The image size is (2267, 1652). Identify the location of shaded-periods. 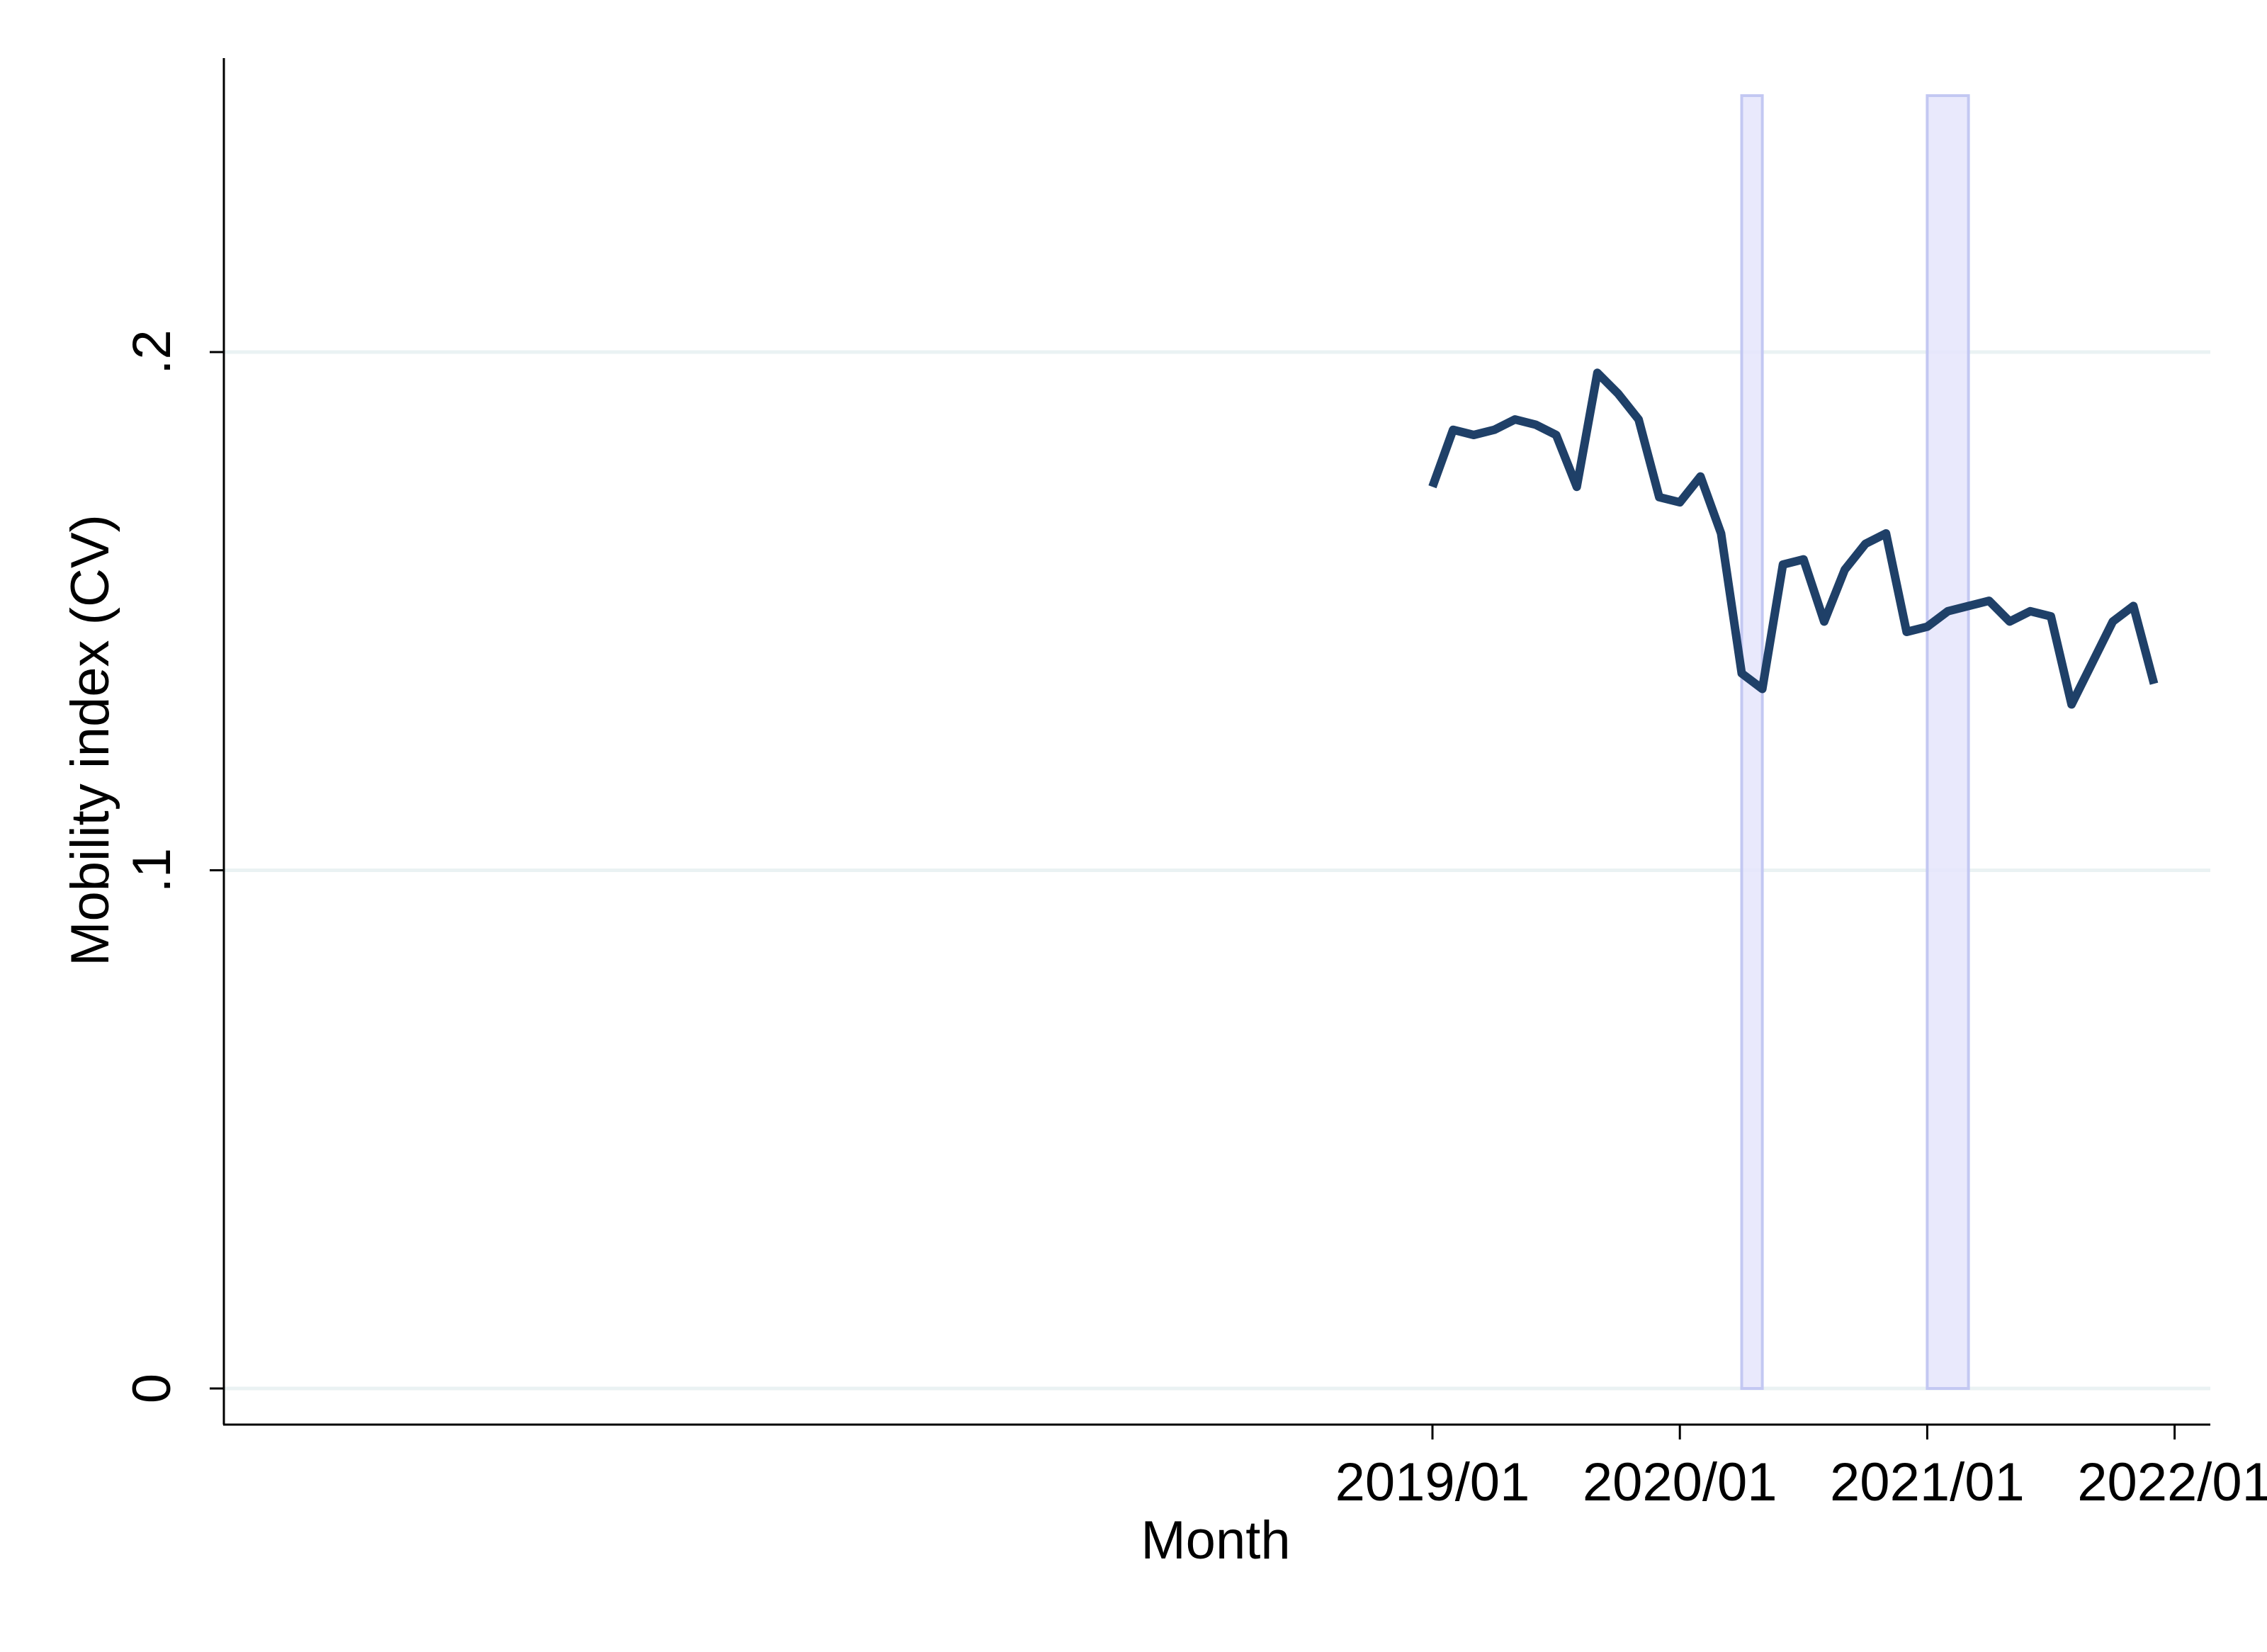
(1855, 742).